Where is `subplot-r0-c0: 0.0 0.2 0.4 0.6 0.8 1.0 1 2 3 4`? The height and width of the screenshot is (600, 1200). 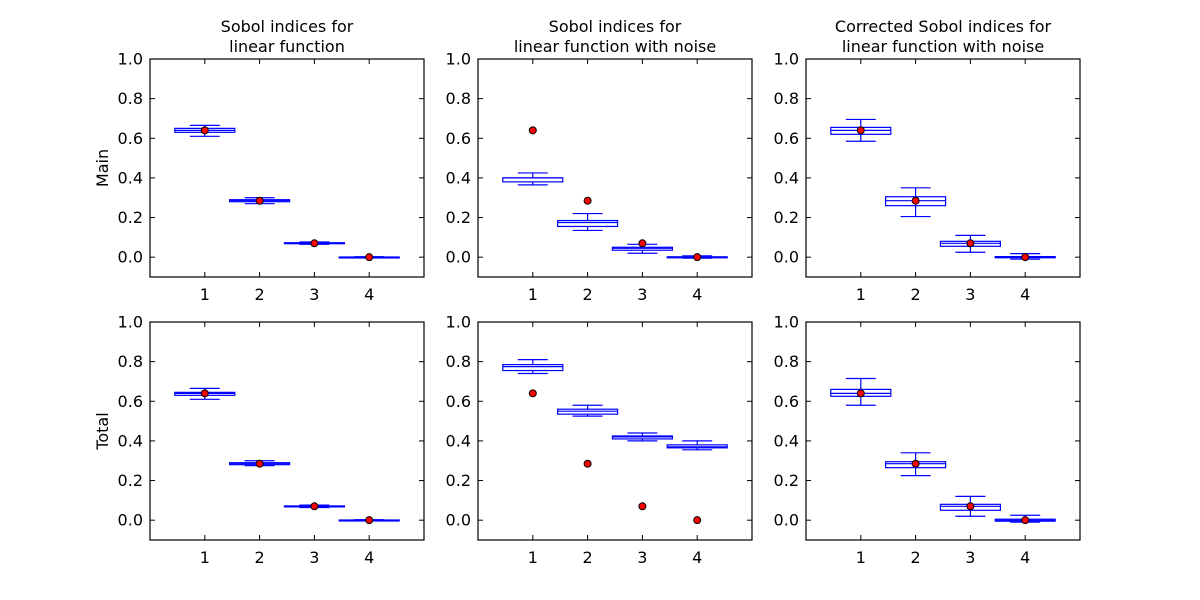 subplot-r0-c0: 0.0 0.2 0.4 0.6 0.8 1.0 1 2 3 4 is located at coordinates (271, 177).